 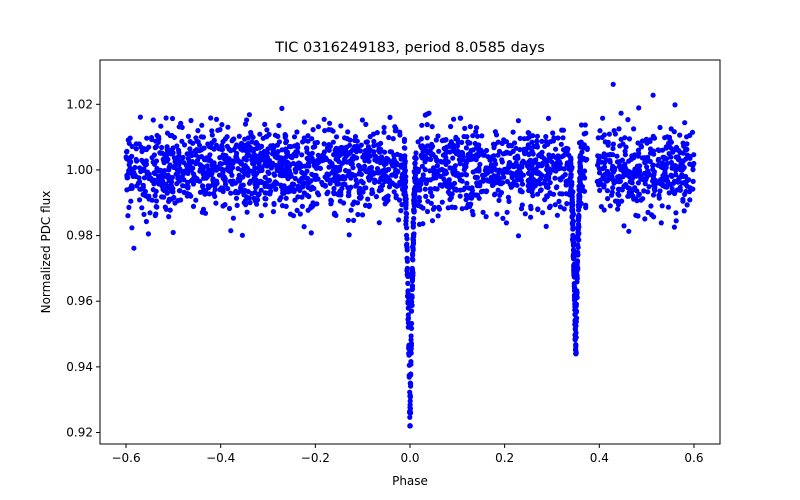 What do you see at coordinates (599, 458) in the screenshot?
I see `x-tick-label: 0.4` at bounding box center [599, 458].